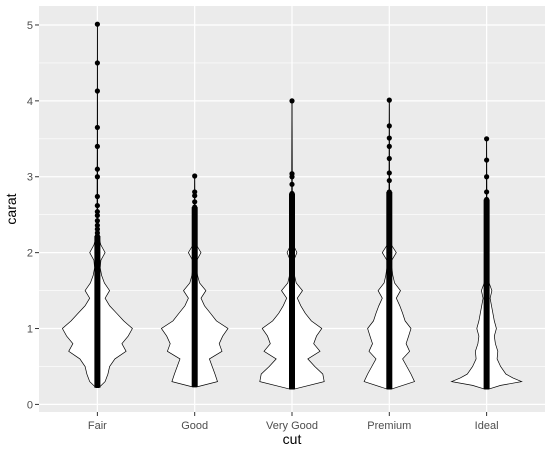  Describe the element at coordinates (30, 215) in the screenshot. I see `y-tick-labels: 0 1 2 3 4 5` at that location.